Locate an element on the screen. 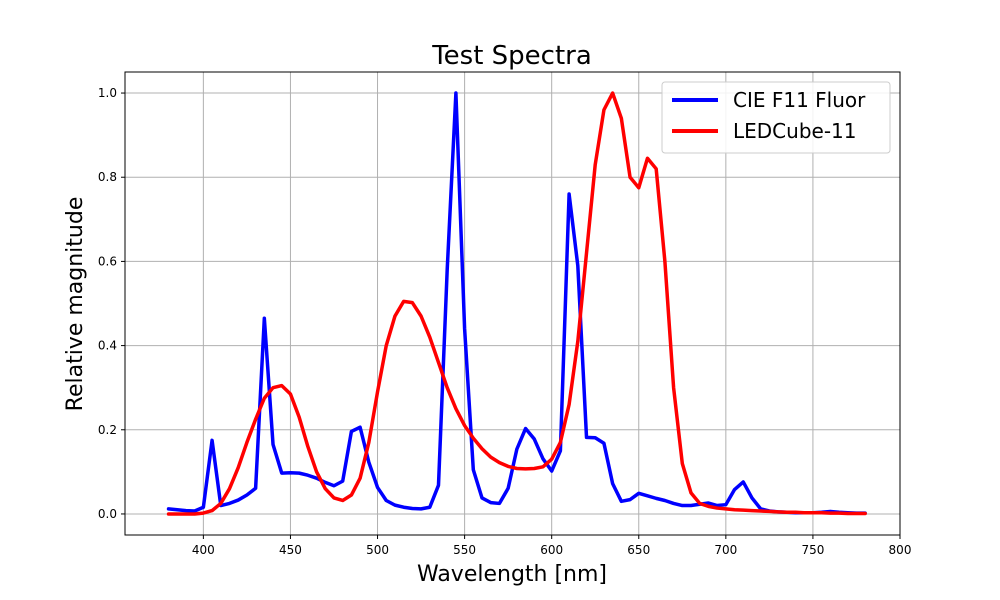  x-tick-label: 550 is located at coordinates (464, 550).